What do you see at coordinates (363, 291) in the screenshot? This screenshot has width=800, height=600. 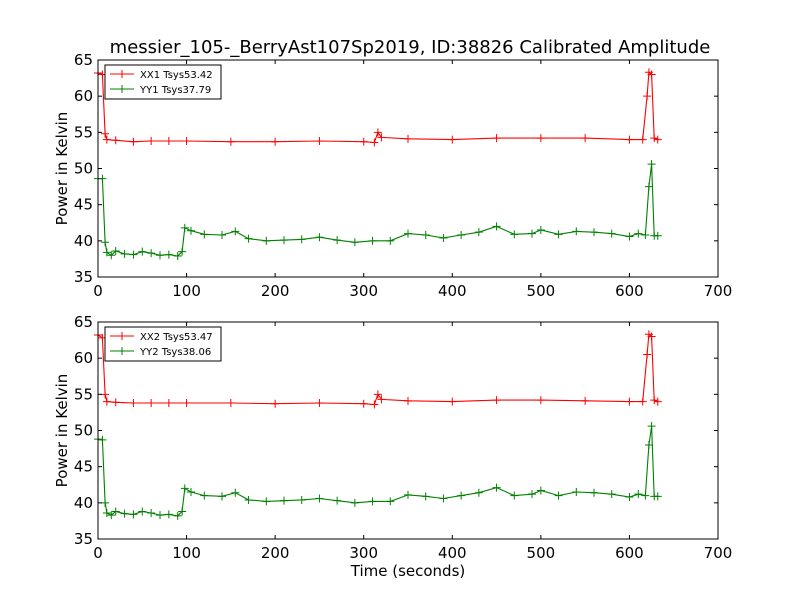 I see `x-tick-label: 300` at bounding box center [363, 291].